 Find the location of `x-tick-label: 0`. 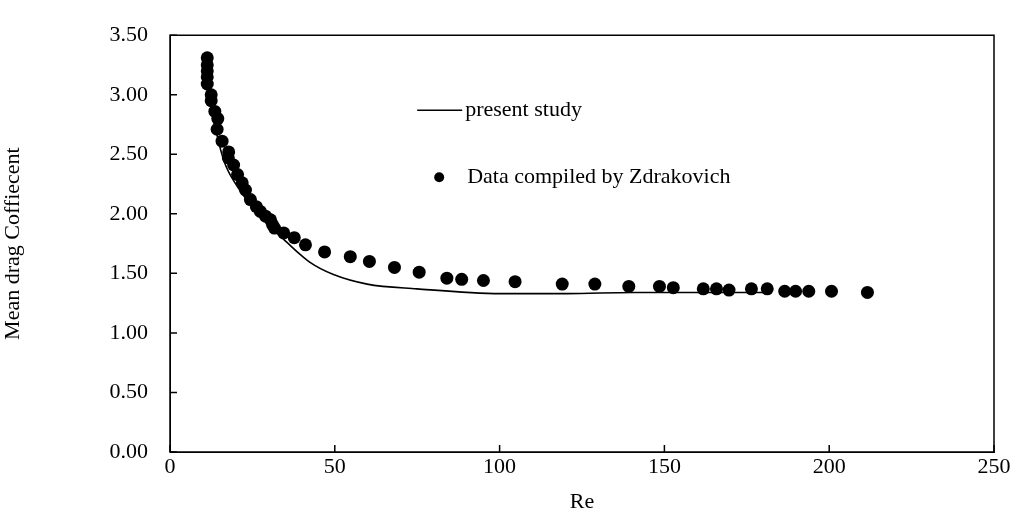

x-tick-label: 0 is located at coordinates (170, 465).